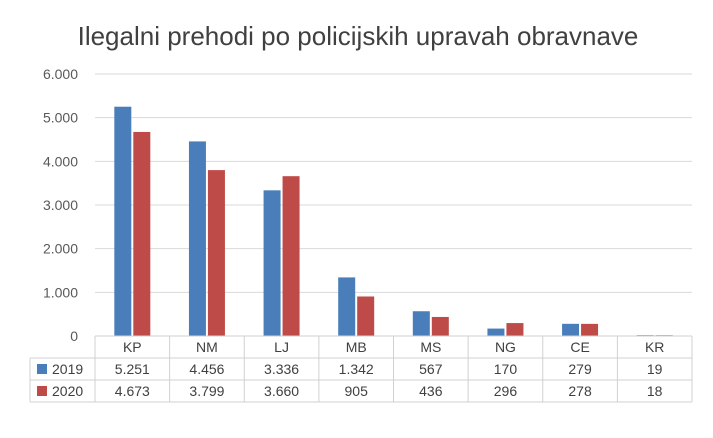 Image resolution: width=713 pixels, height=438 pixels. What do you see at coordinates (60, 118) in the screenshot?
I see `y-tick-label: 5.000` at bounding box center [60, 118].